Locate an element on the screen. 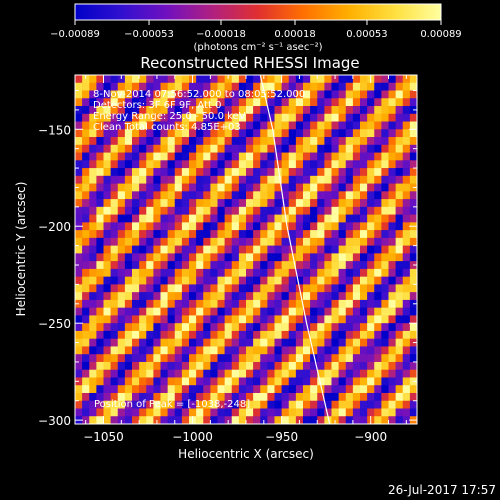 Image resolution: width=500 pixels, height=500 pixels. y-axis-label: Heliocentric Y (arcsec) is located at coordinates (21, 249).